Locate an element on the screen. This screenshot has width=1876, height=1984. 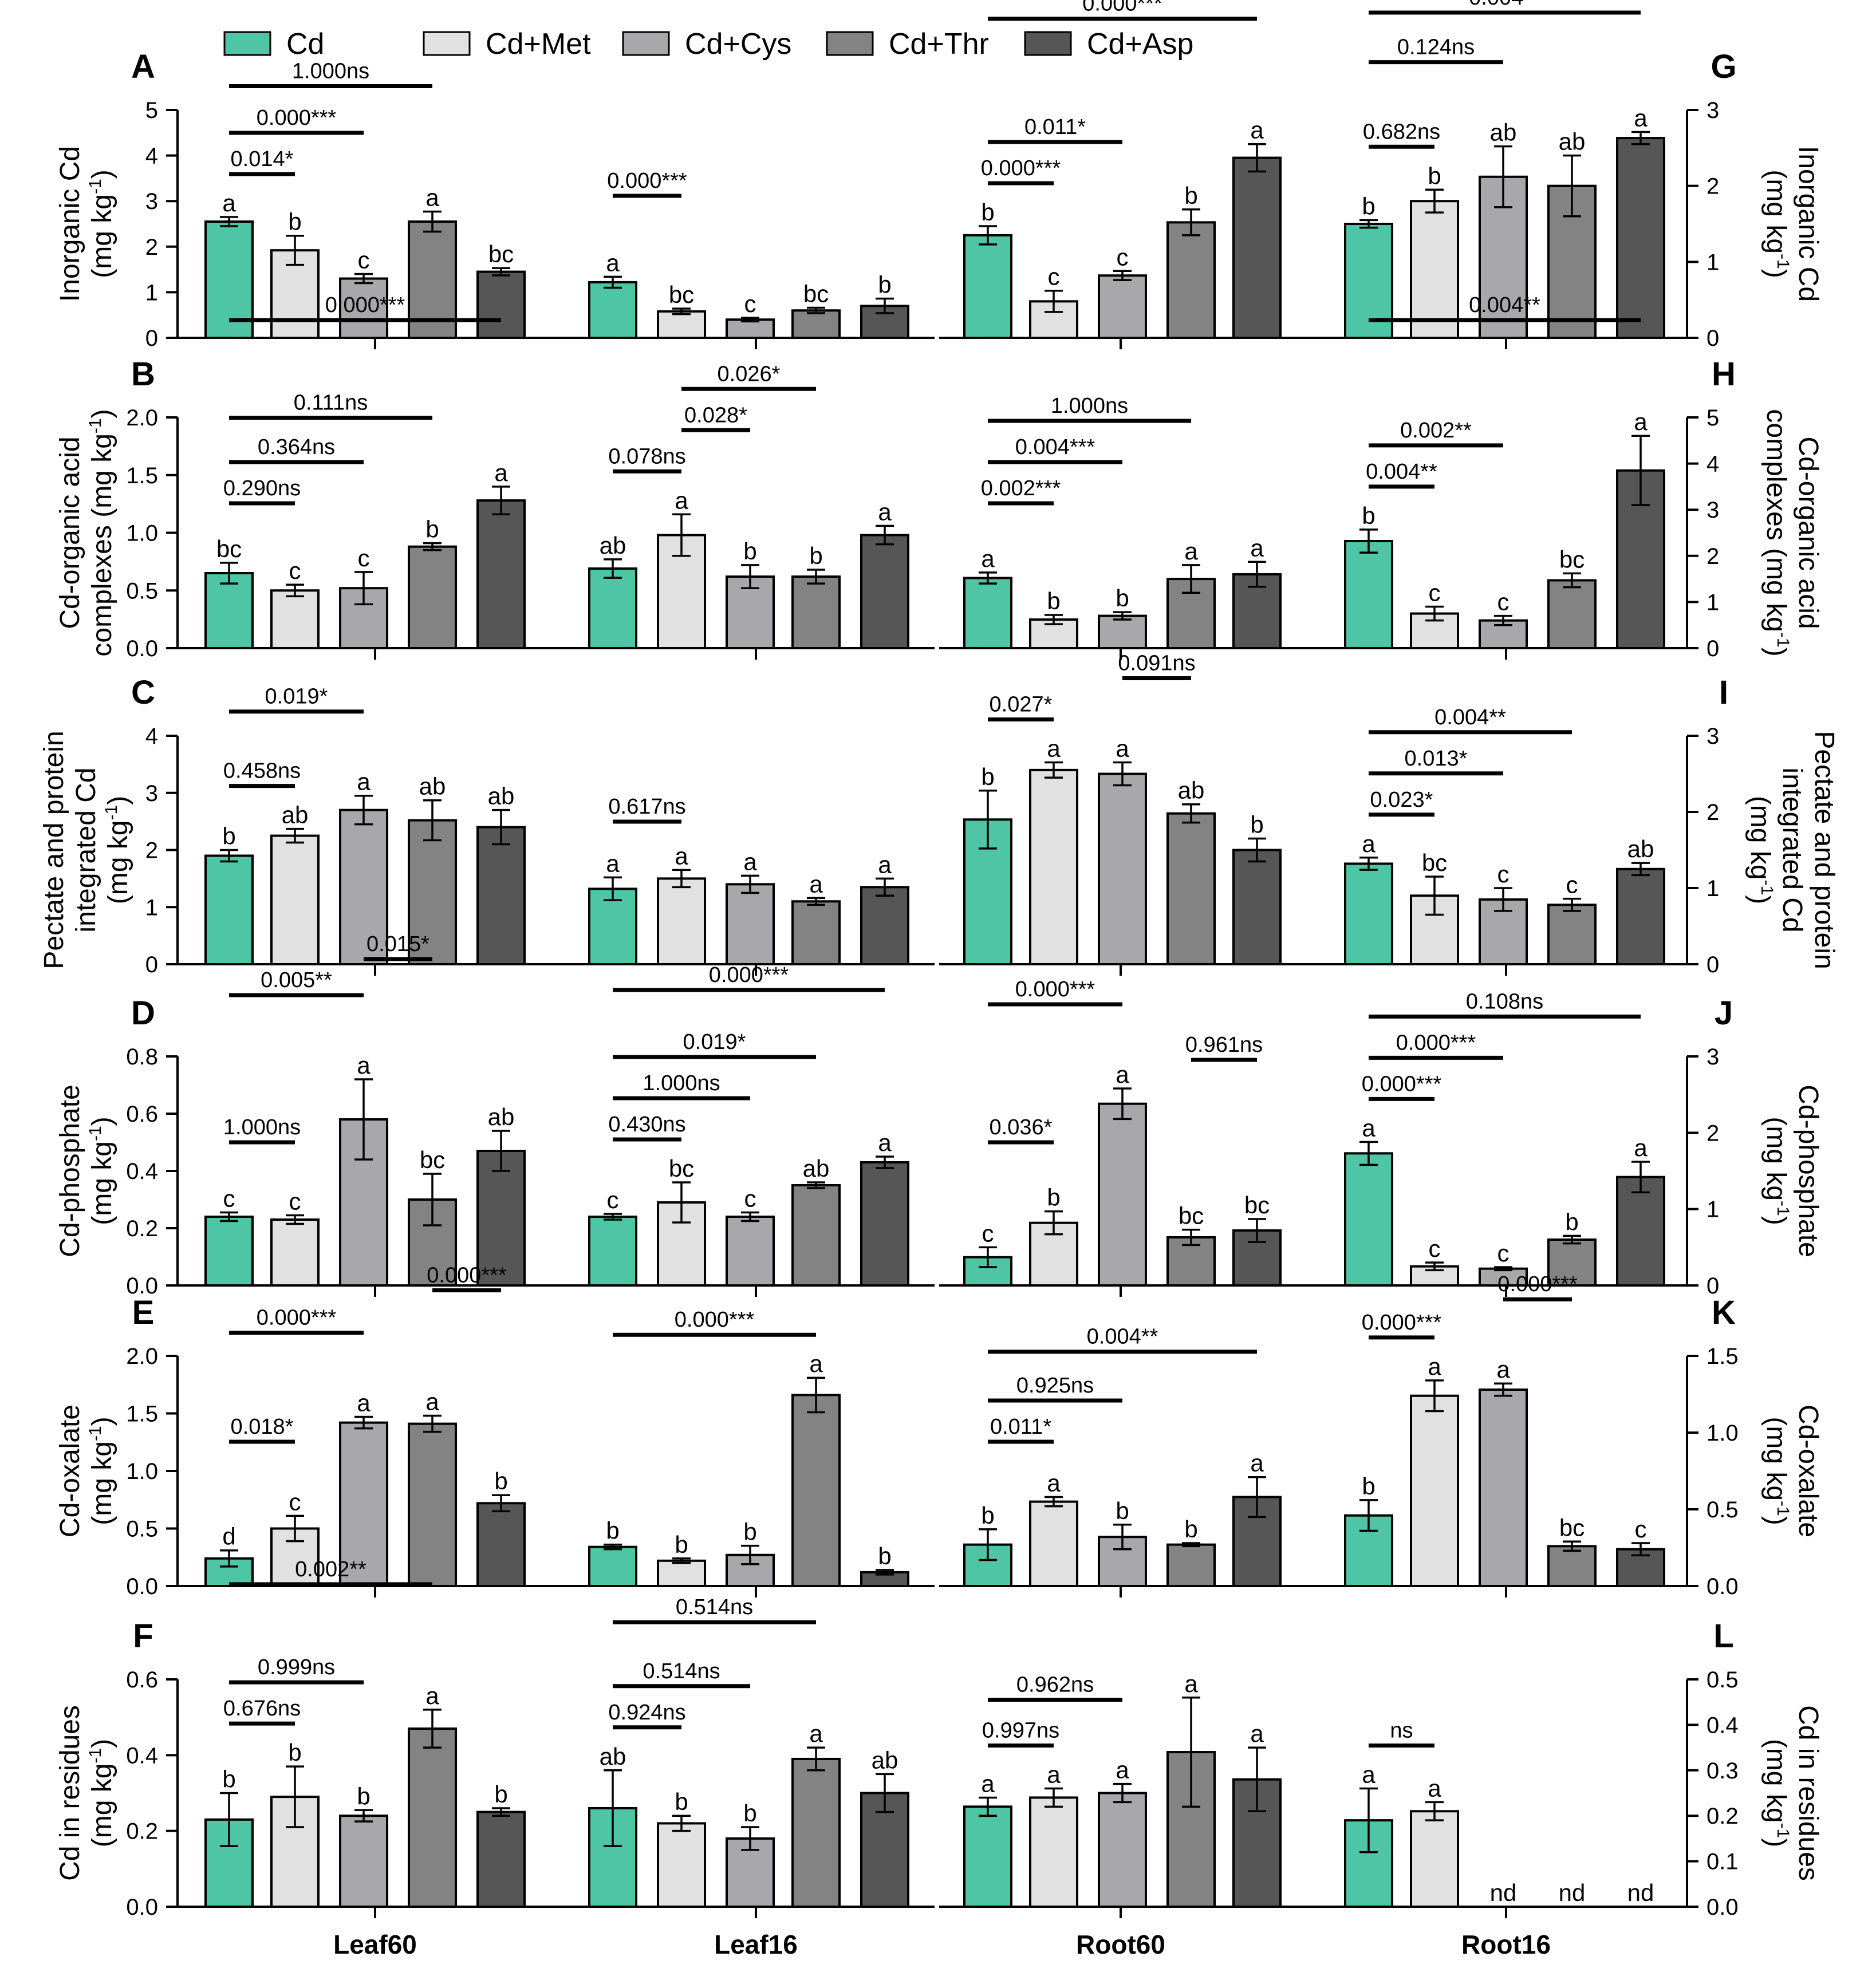
comparison-0-430ns: 0.430ns is located at coordinates (647, 1128).